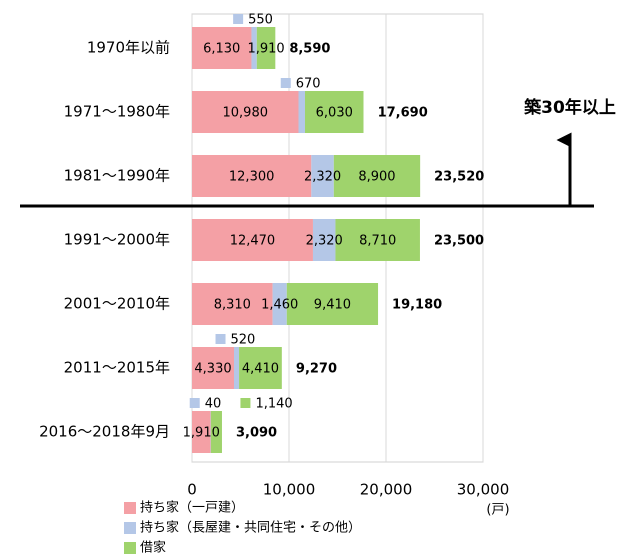  What do you see at coordinates (128, 48) in the screenshot?
I see `y-tick-label: 1970年以前` at bounding box center [128, 48].